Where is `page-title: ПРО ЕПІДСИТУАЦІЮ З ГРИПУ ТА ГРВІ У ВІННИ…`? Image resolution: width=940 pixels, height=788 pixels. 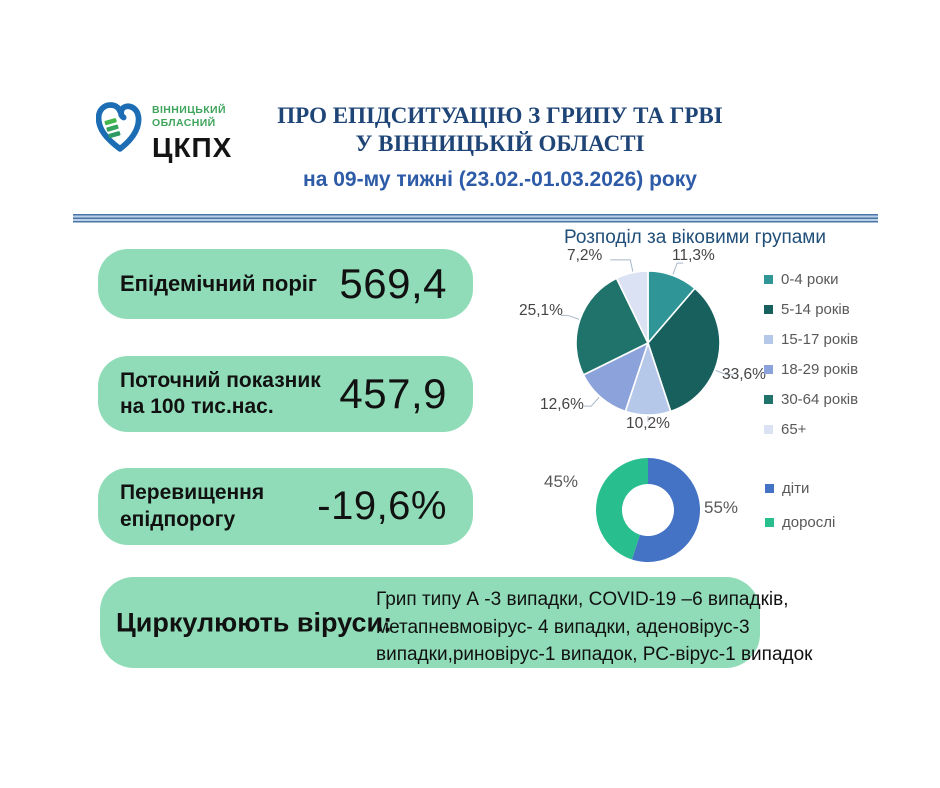
page-title: ПРО ЕПІДСИТУАЦІЮ З ГРИПУ ТА ГРВІ У ВІННИ… is located at coordinates (500, 130).